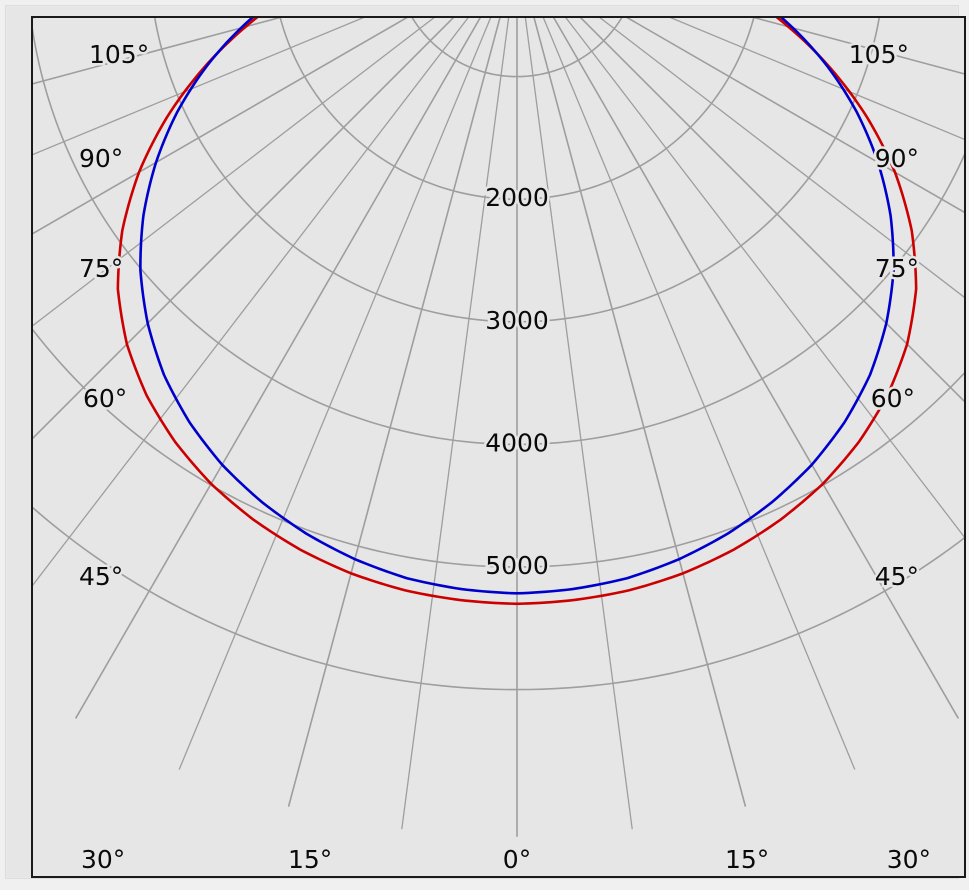  Describe the element at coordinates (157, 51) in the screenshot. I see `grid-spoke--75.0` at that location.